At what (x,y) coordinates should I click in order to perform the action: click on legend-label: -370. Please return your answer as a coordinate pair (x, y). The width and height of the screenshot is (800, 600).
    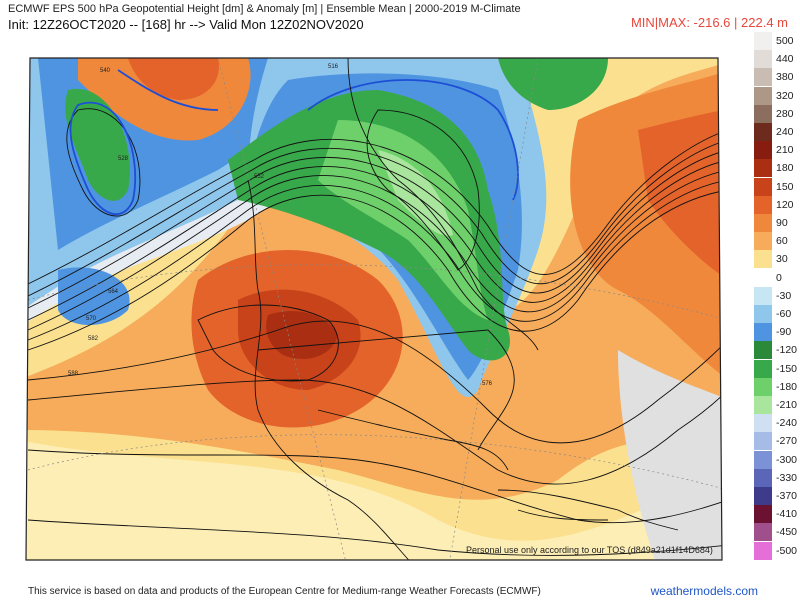
    Looking at the image, I should click on (787, 496).